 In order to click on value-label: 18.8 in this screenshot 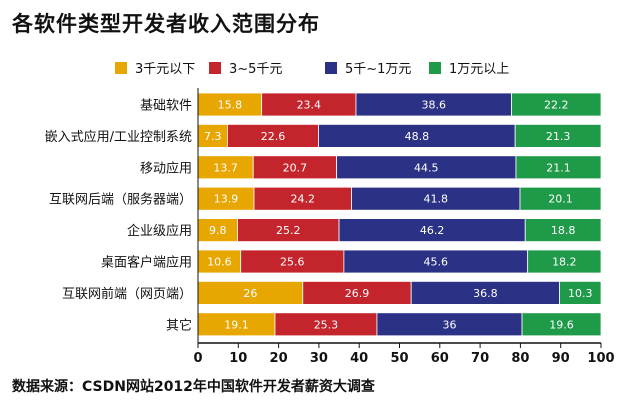, I will do `click(563, 230)`.